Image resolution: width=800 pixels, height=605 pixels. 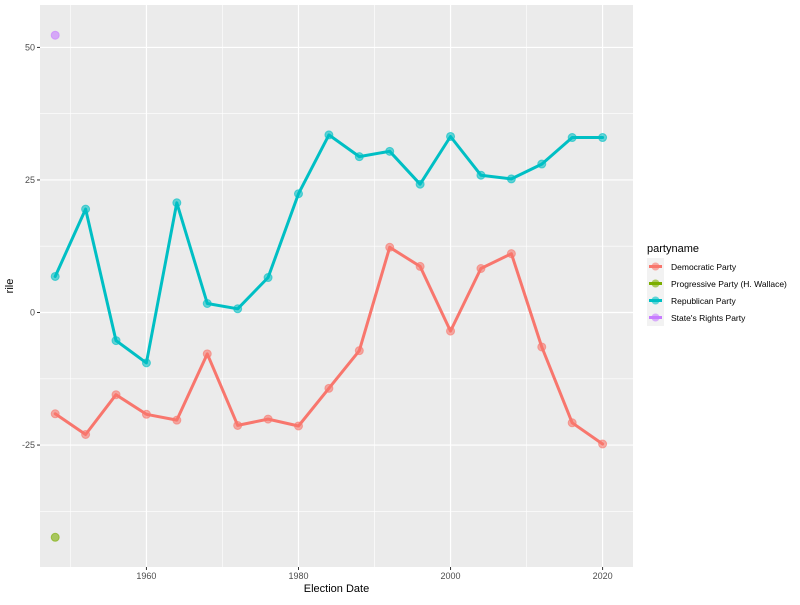 What do you see at coordinates (336, 589) in the screenshot?
I see `x-axis-label: Election Date` at bounding box center [336, 589].